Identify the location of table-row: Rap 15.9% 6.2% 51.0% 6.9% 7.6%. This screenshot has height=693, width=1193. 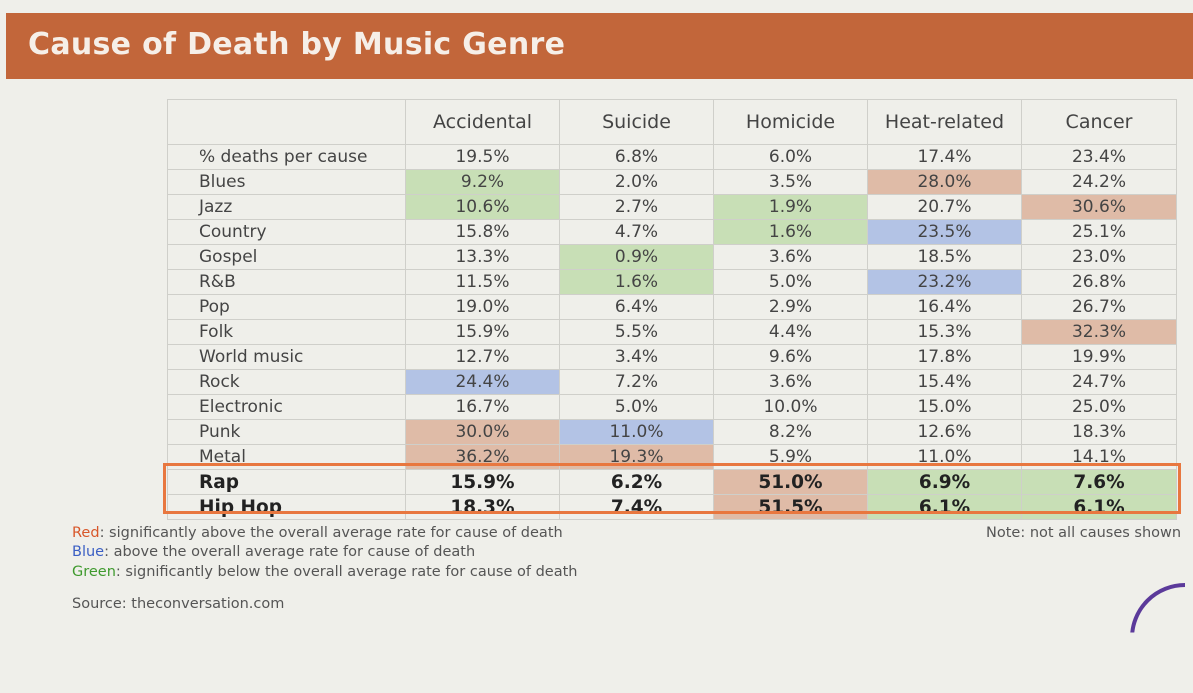
(672, 482).